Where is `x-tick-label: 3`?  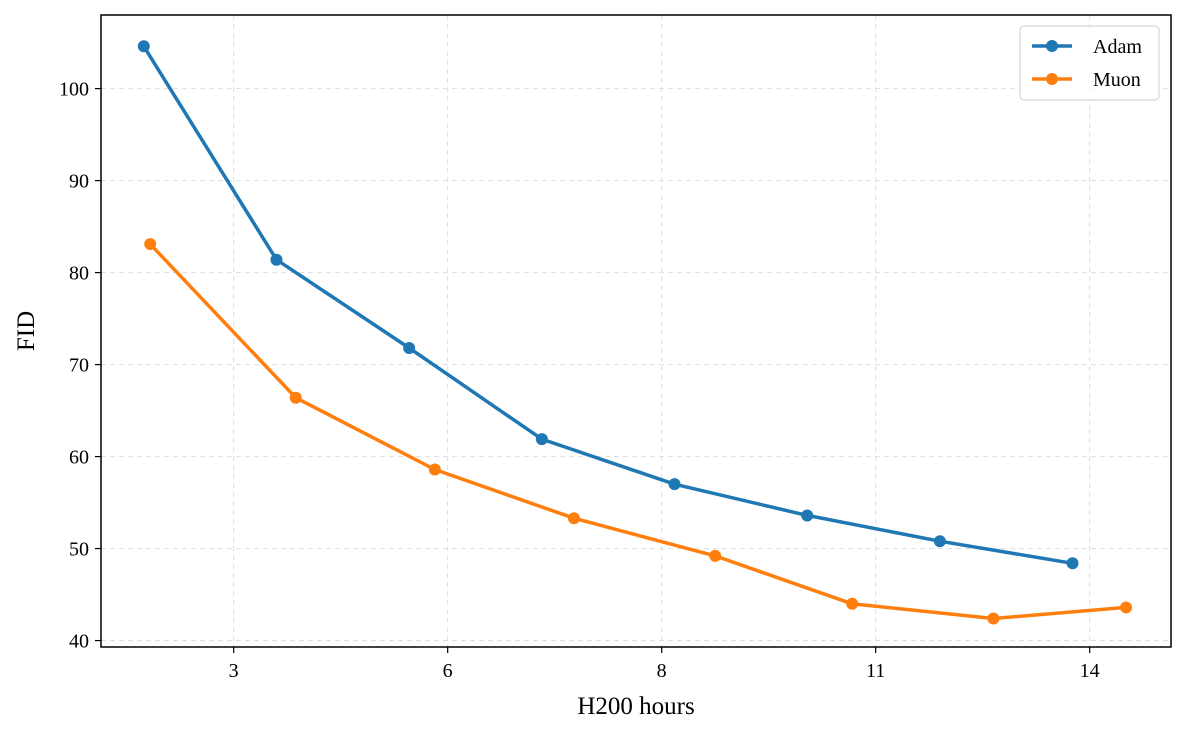
x-tick-label: 3 is located at coordinates (234, 671).